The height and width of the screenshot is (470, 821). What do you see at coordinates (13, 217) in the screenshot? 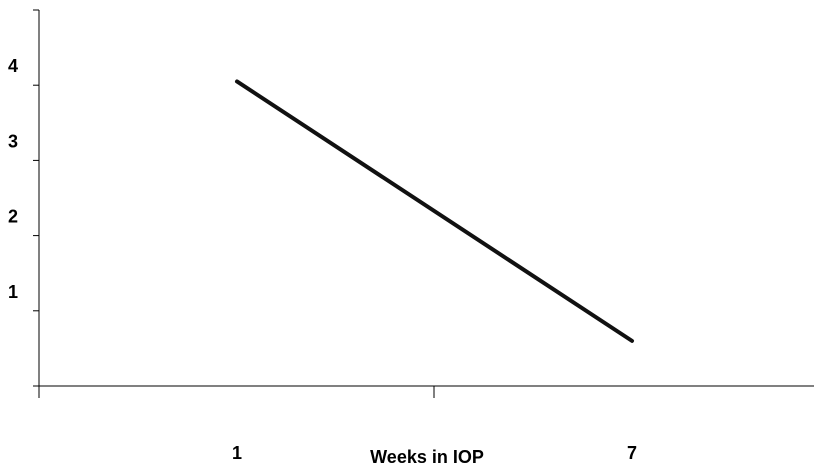
I see `y-tick-label: 2` at bounding box center [13, 217].